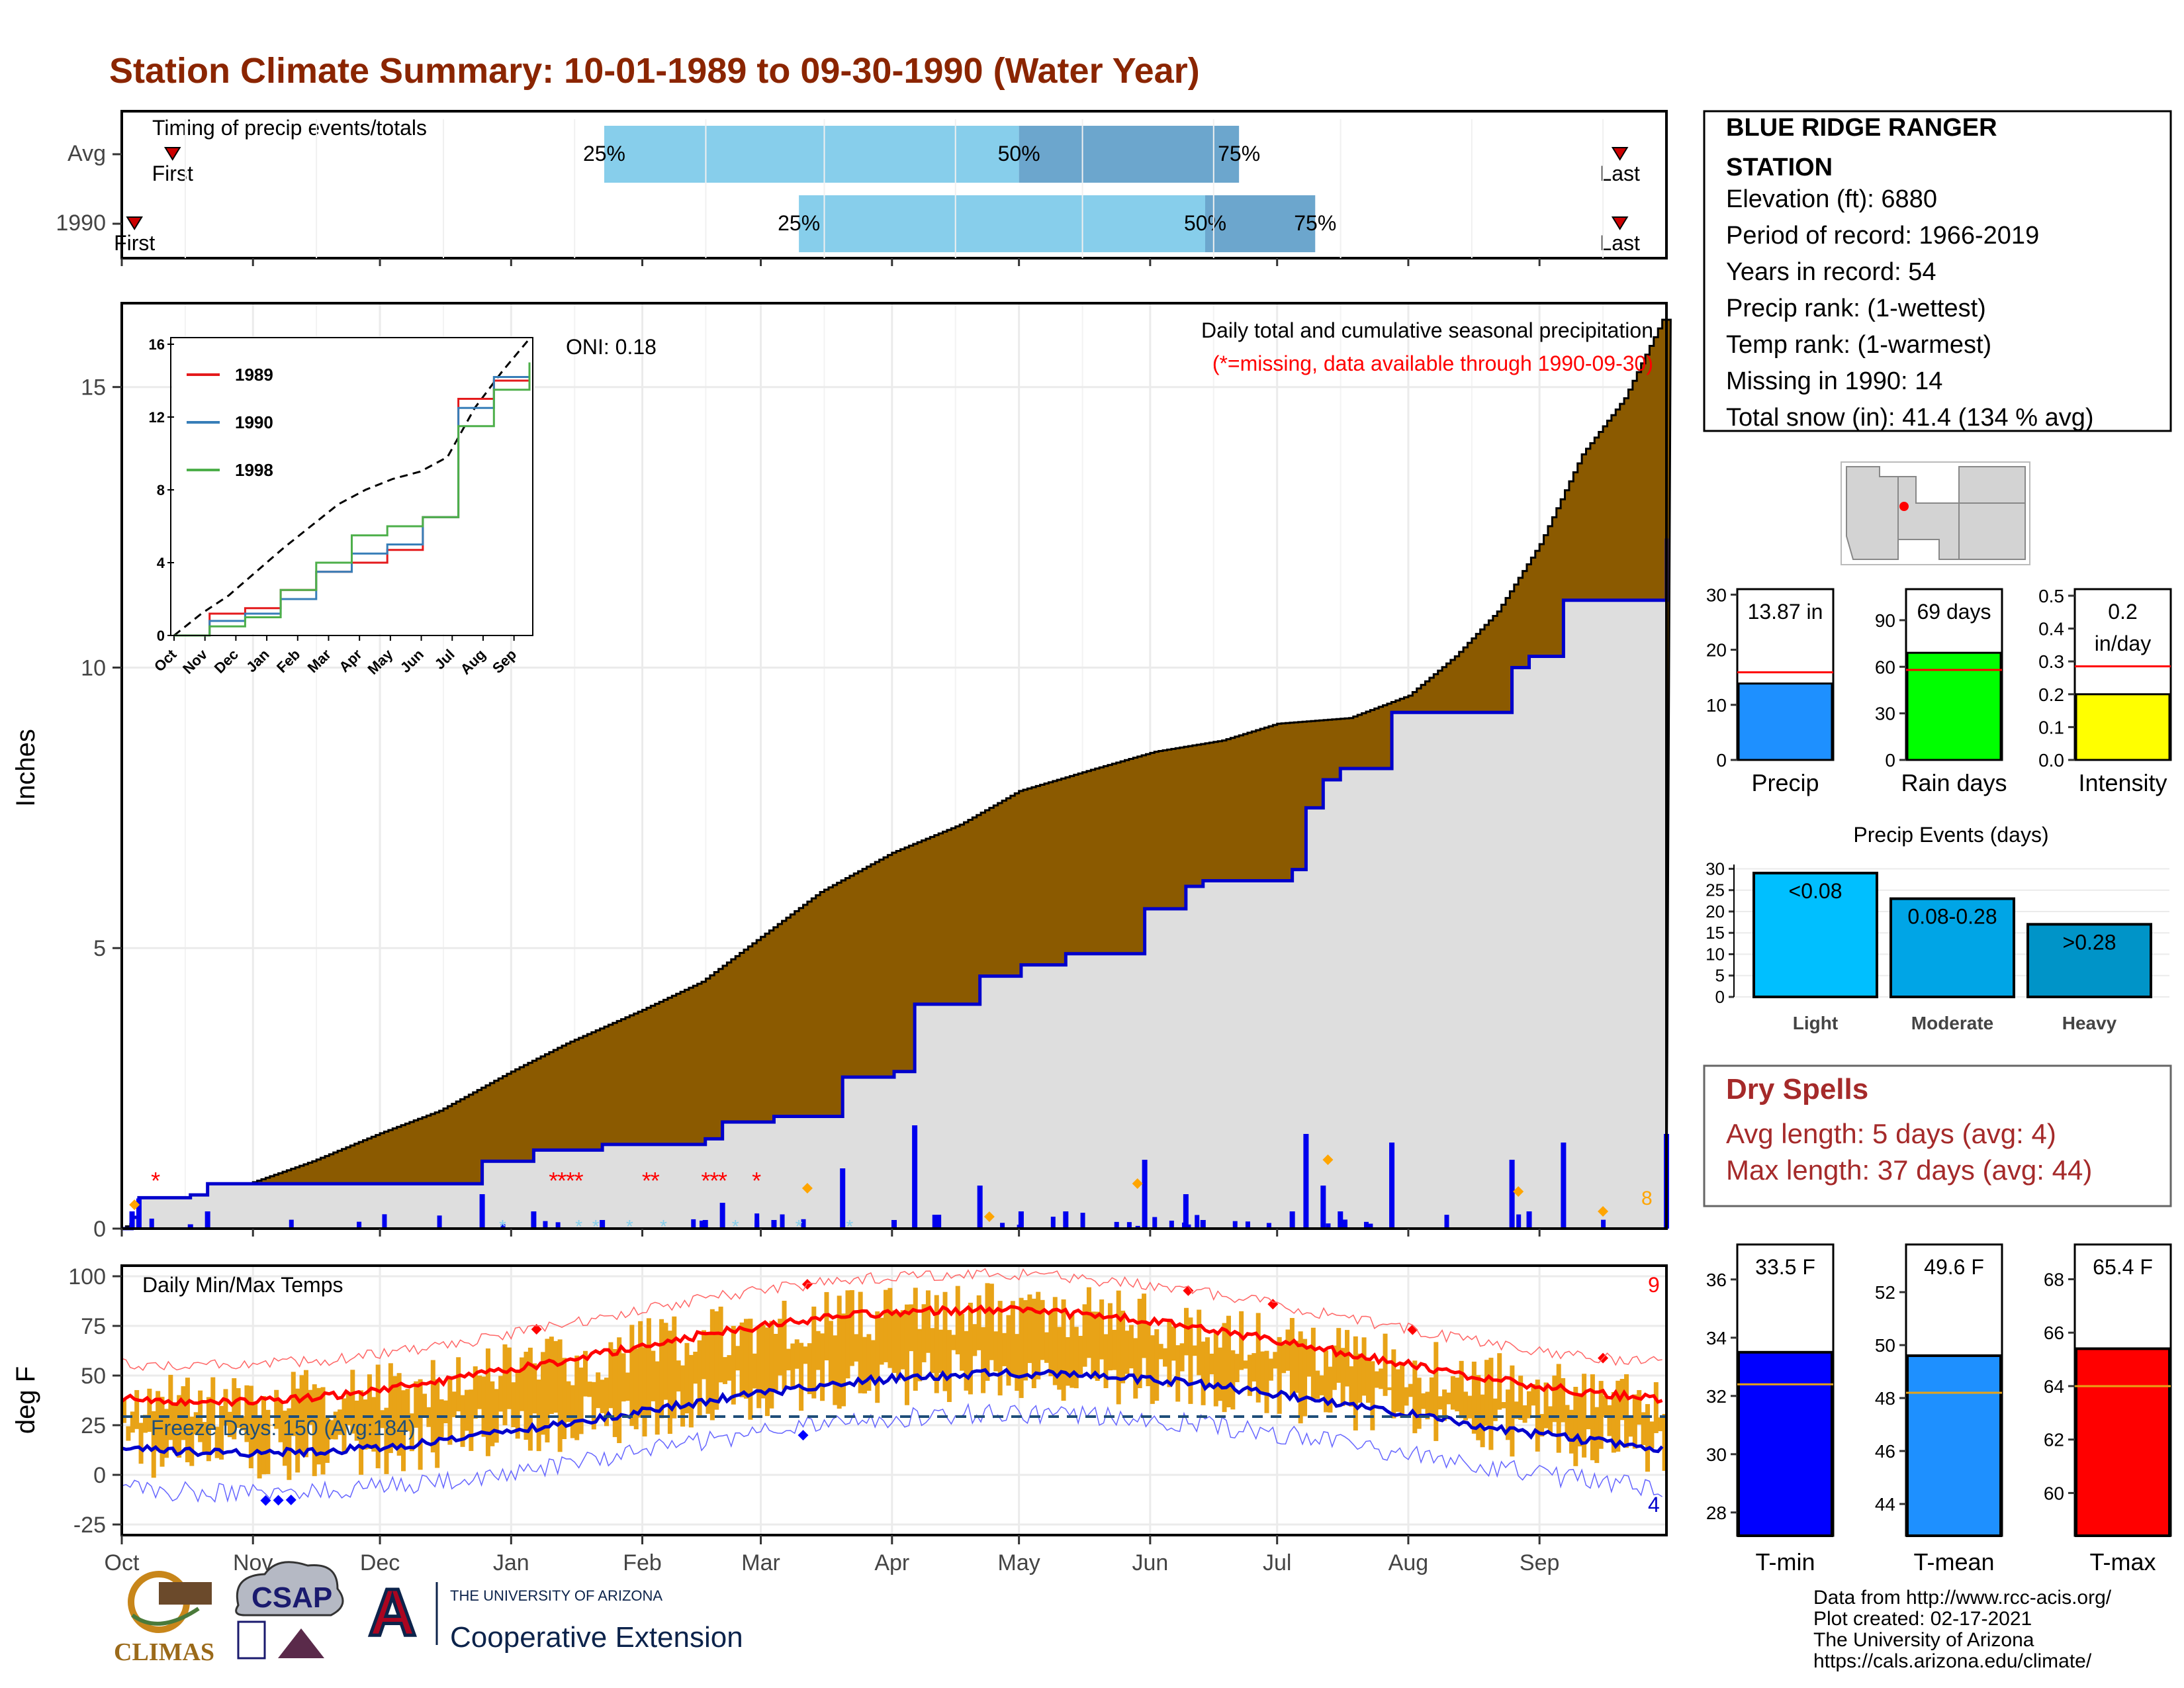 Image resolution: width=2184 pixels, height=1688 pixels. Describe the element at coordinates (254, 422) in the screenshot. I see `inset-legend-label: 1990` at that location.